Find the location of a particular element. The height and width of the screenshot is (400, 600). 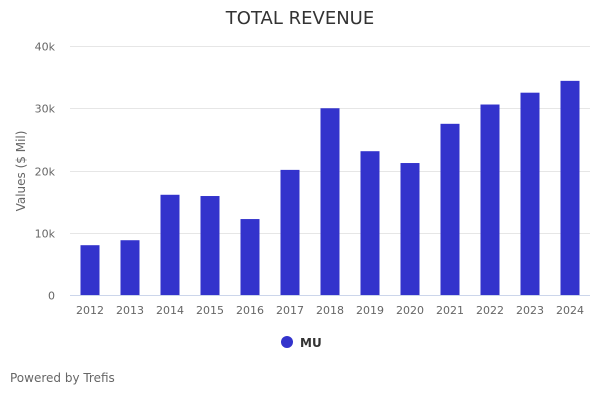

x-tick-label: 2023 is located at coordinates (530, 310).